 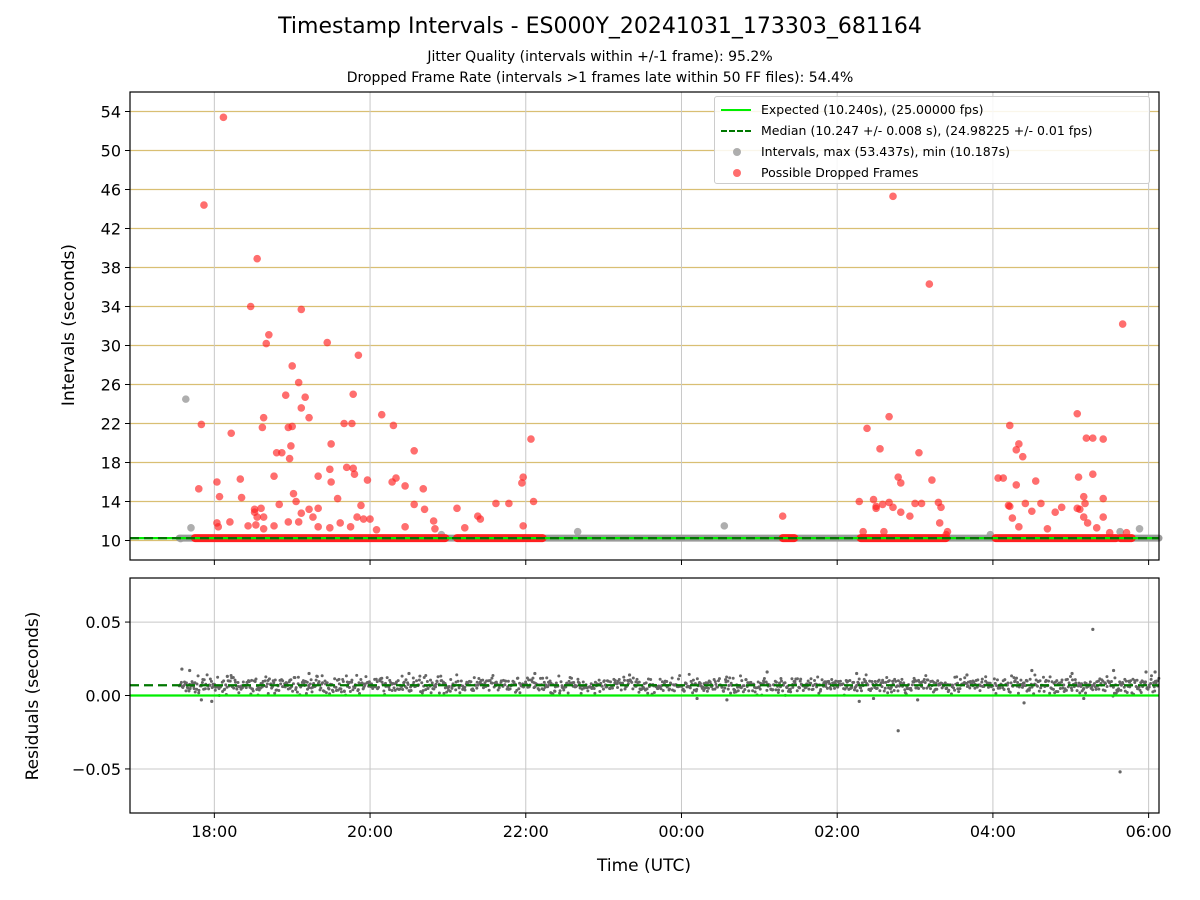 I want to click on top-ytick-label: 34, so click(x=111, y=307).